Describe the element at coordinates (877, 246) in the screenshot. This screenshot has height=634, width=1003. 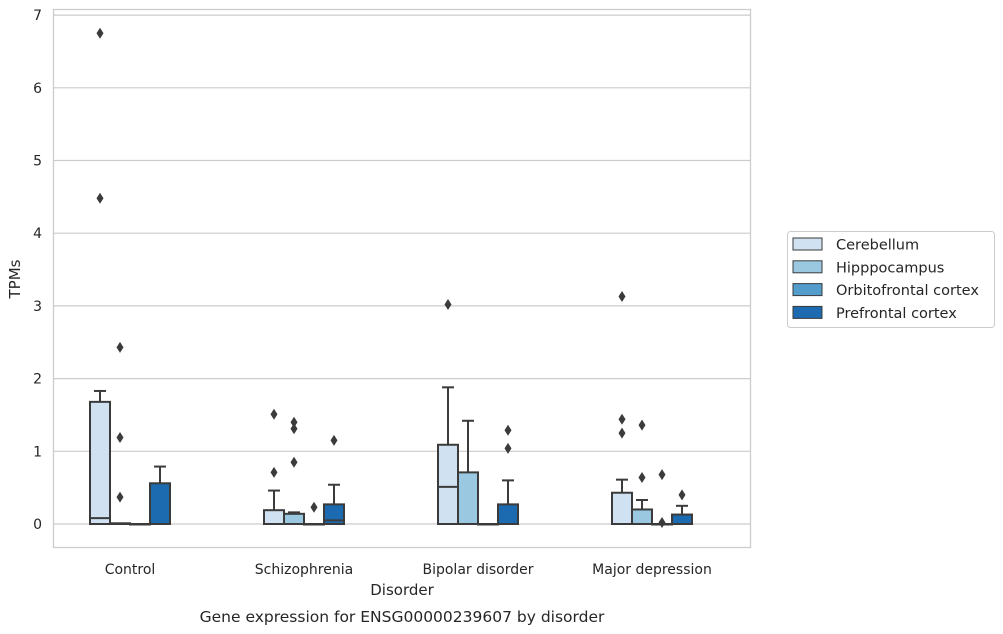
I see `legend-entry: Cerebellum` at that location.